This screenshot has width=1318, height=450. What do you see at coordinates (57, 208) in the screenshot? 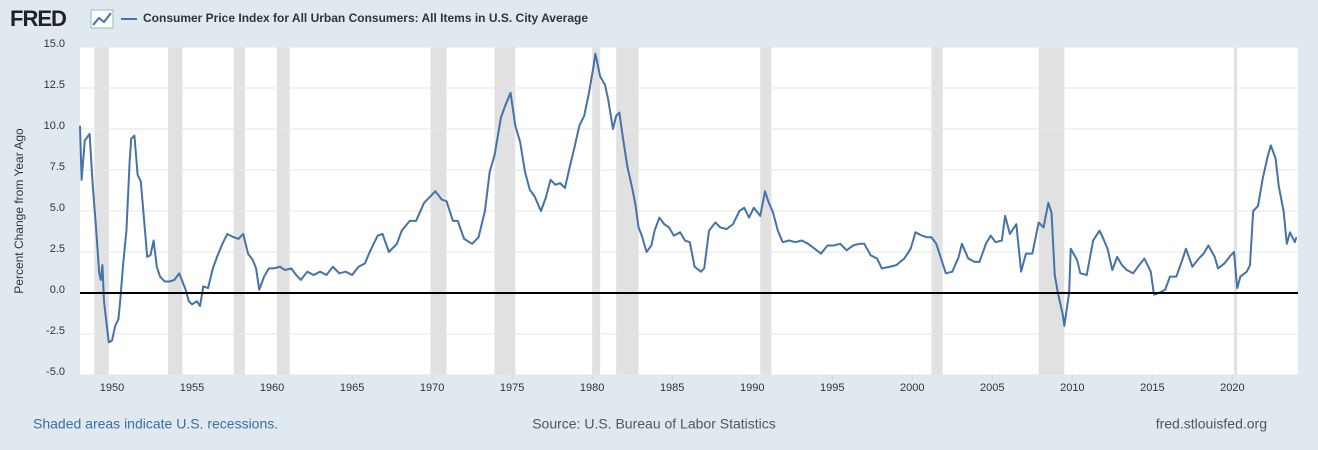
I see `y-tick-label: 5.0` at bounding box center [57, 208].